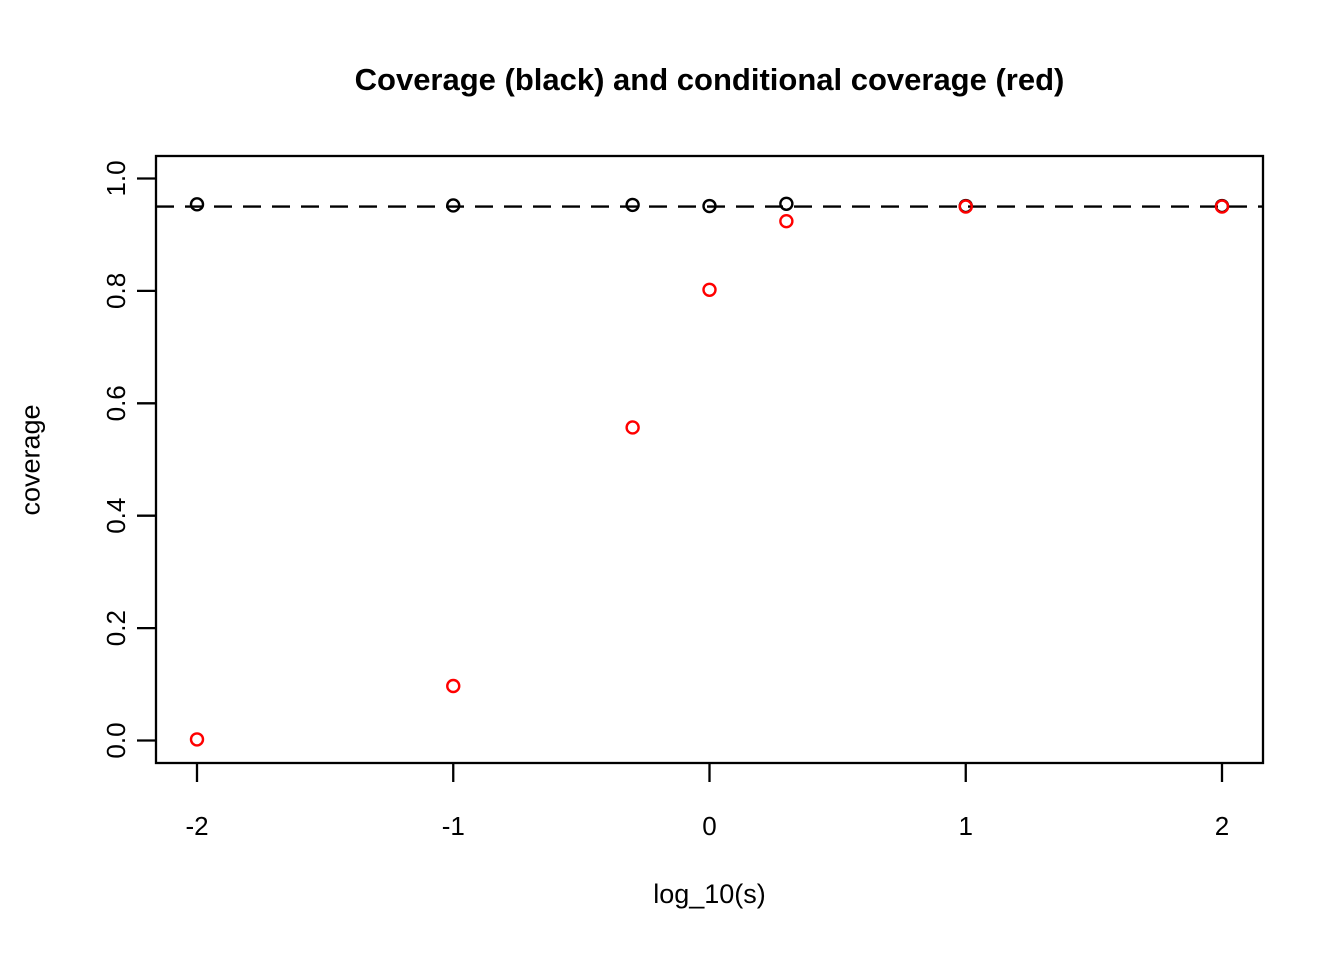 The image size is (1344, 960). What do you see at coordinates (196, 826) in the screenshot?
I see `x-tick-label: -2` at bounding box center [196, 826].